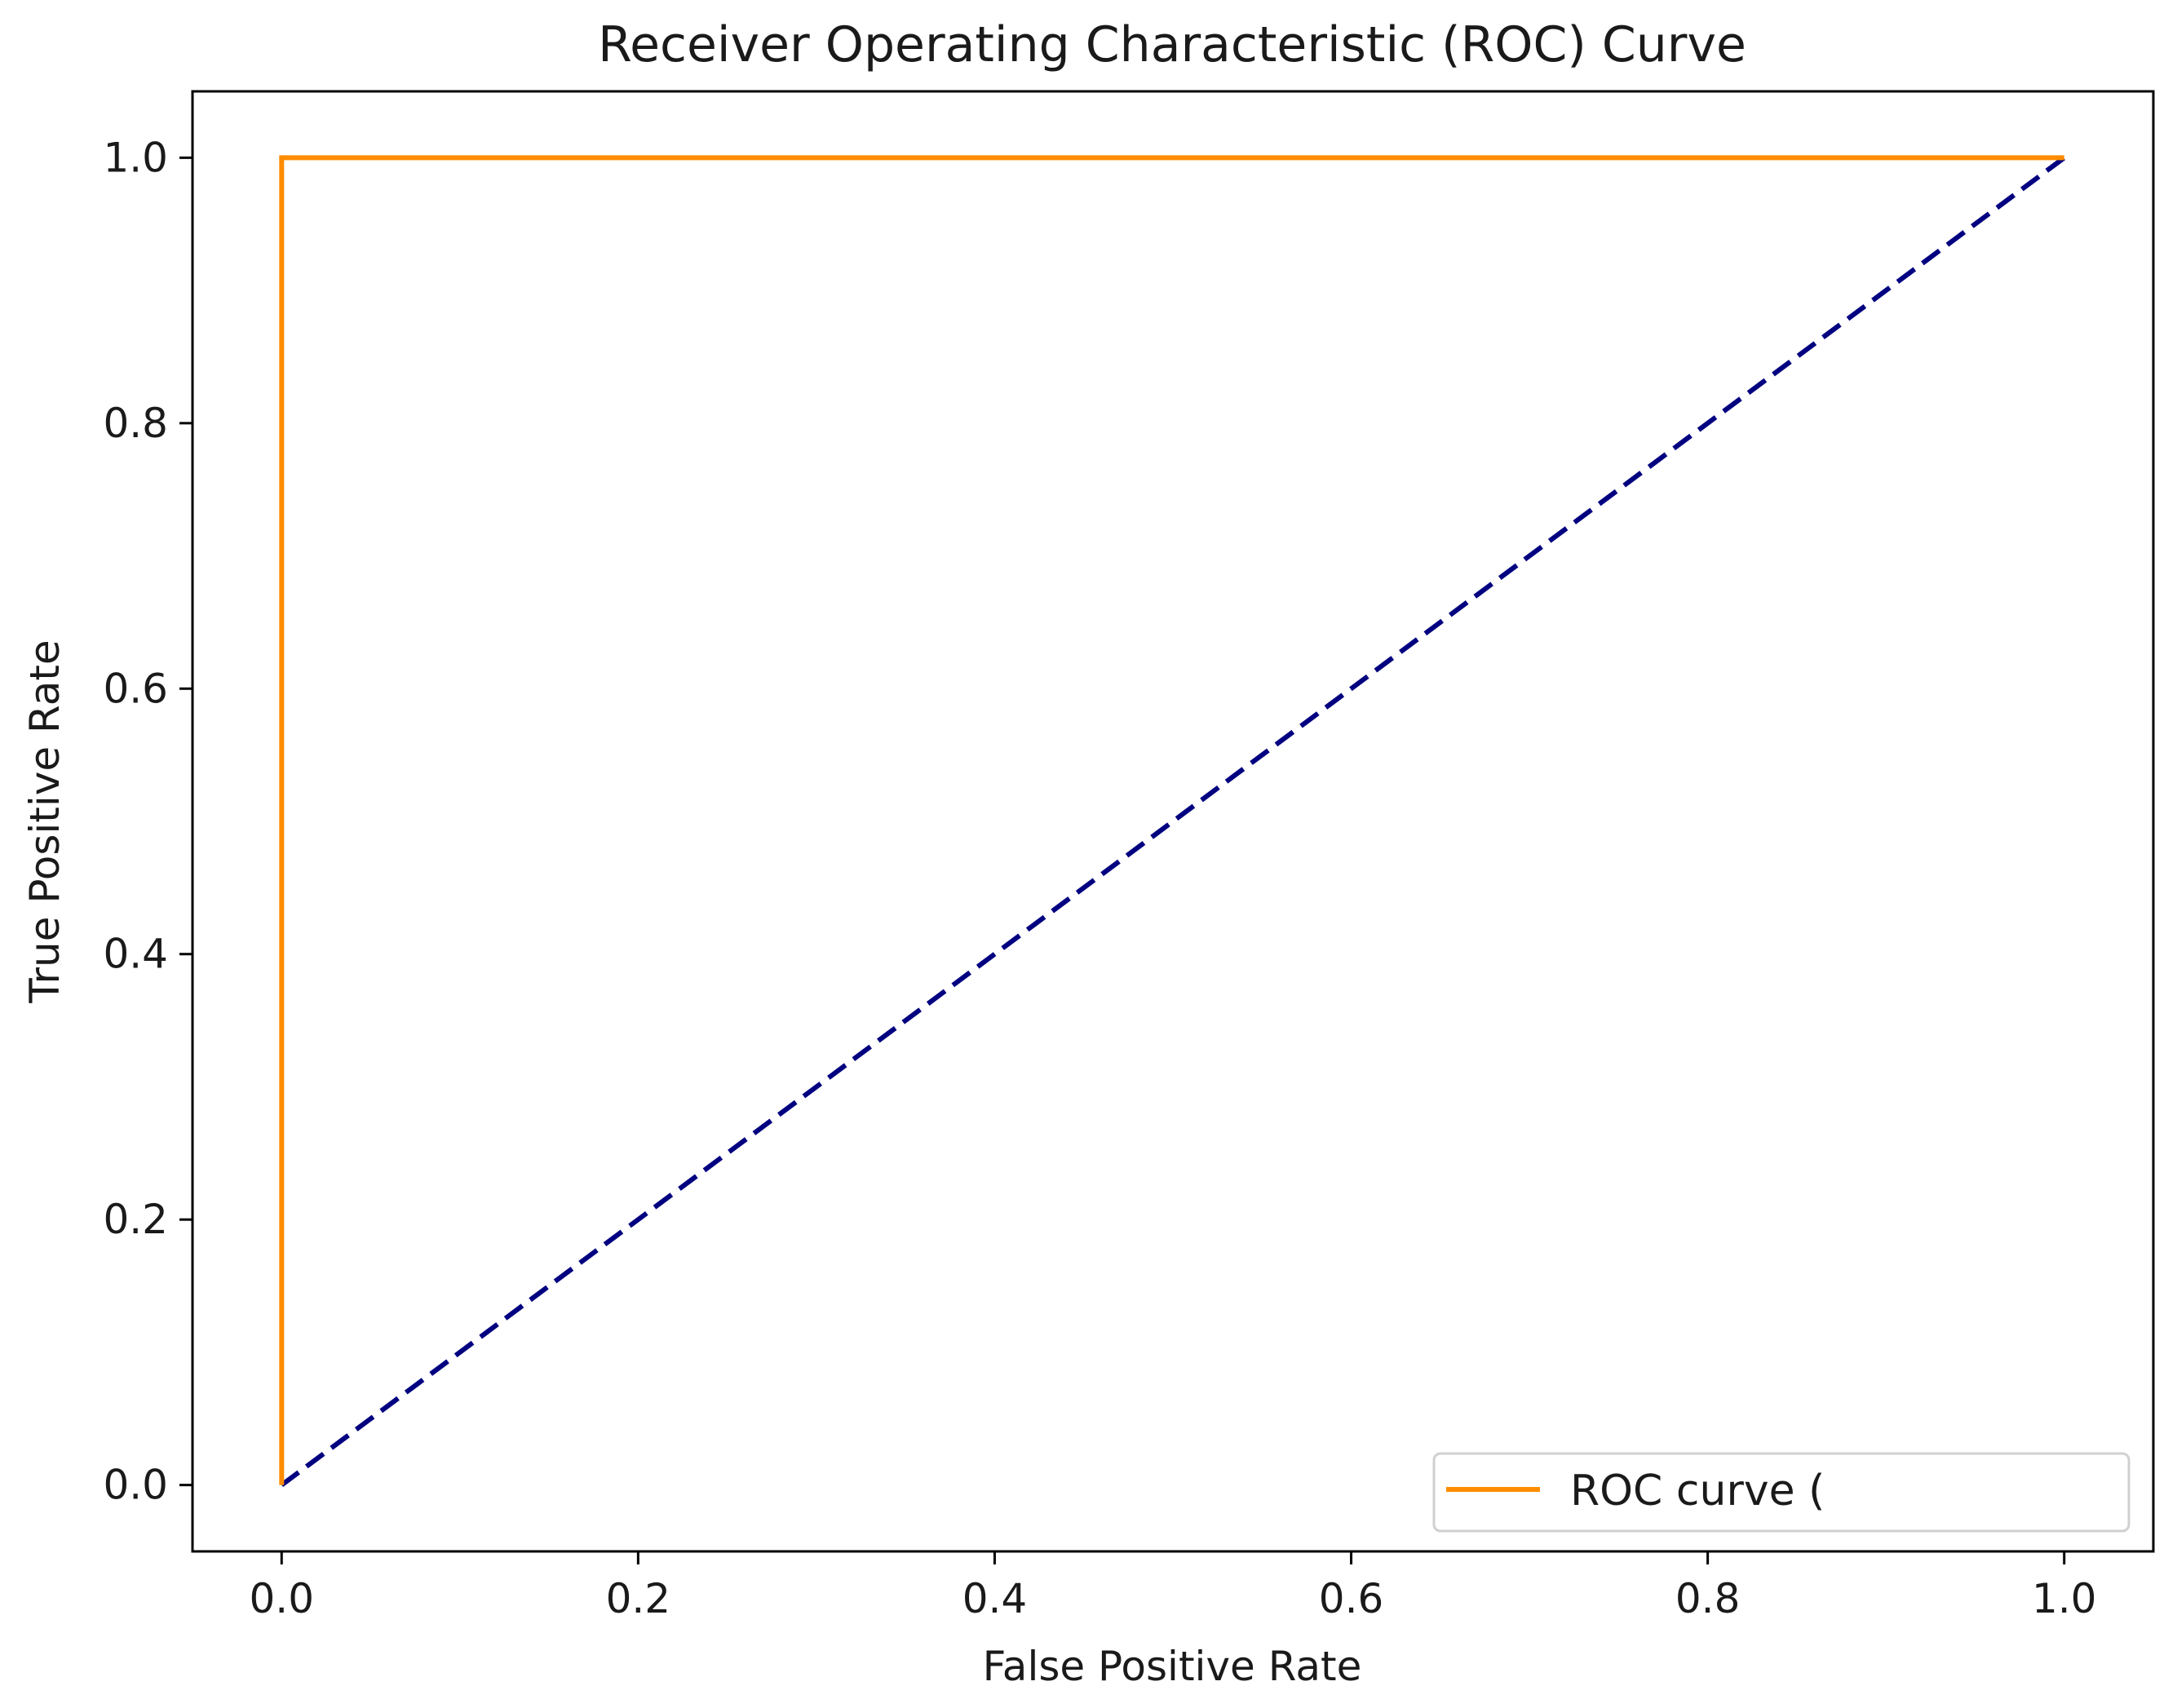 This screenshot has width=2177, height=1708. What do you see at coordinates (2064, 1598) in the screenshot?
I see `x-tick-label: 1.0` at bounding box center [2064, 1598].